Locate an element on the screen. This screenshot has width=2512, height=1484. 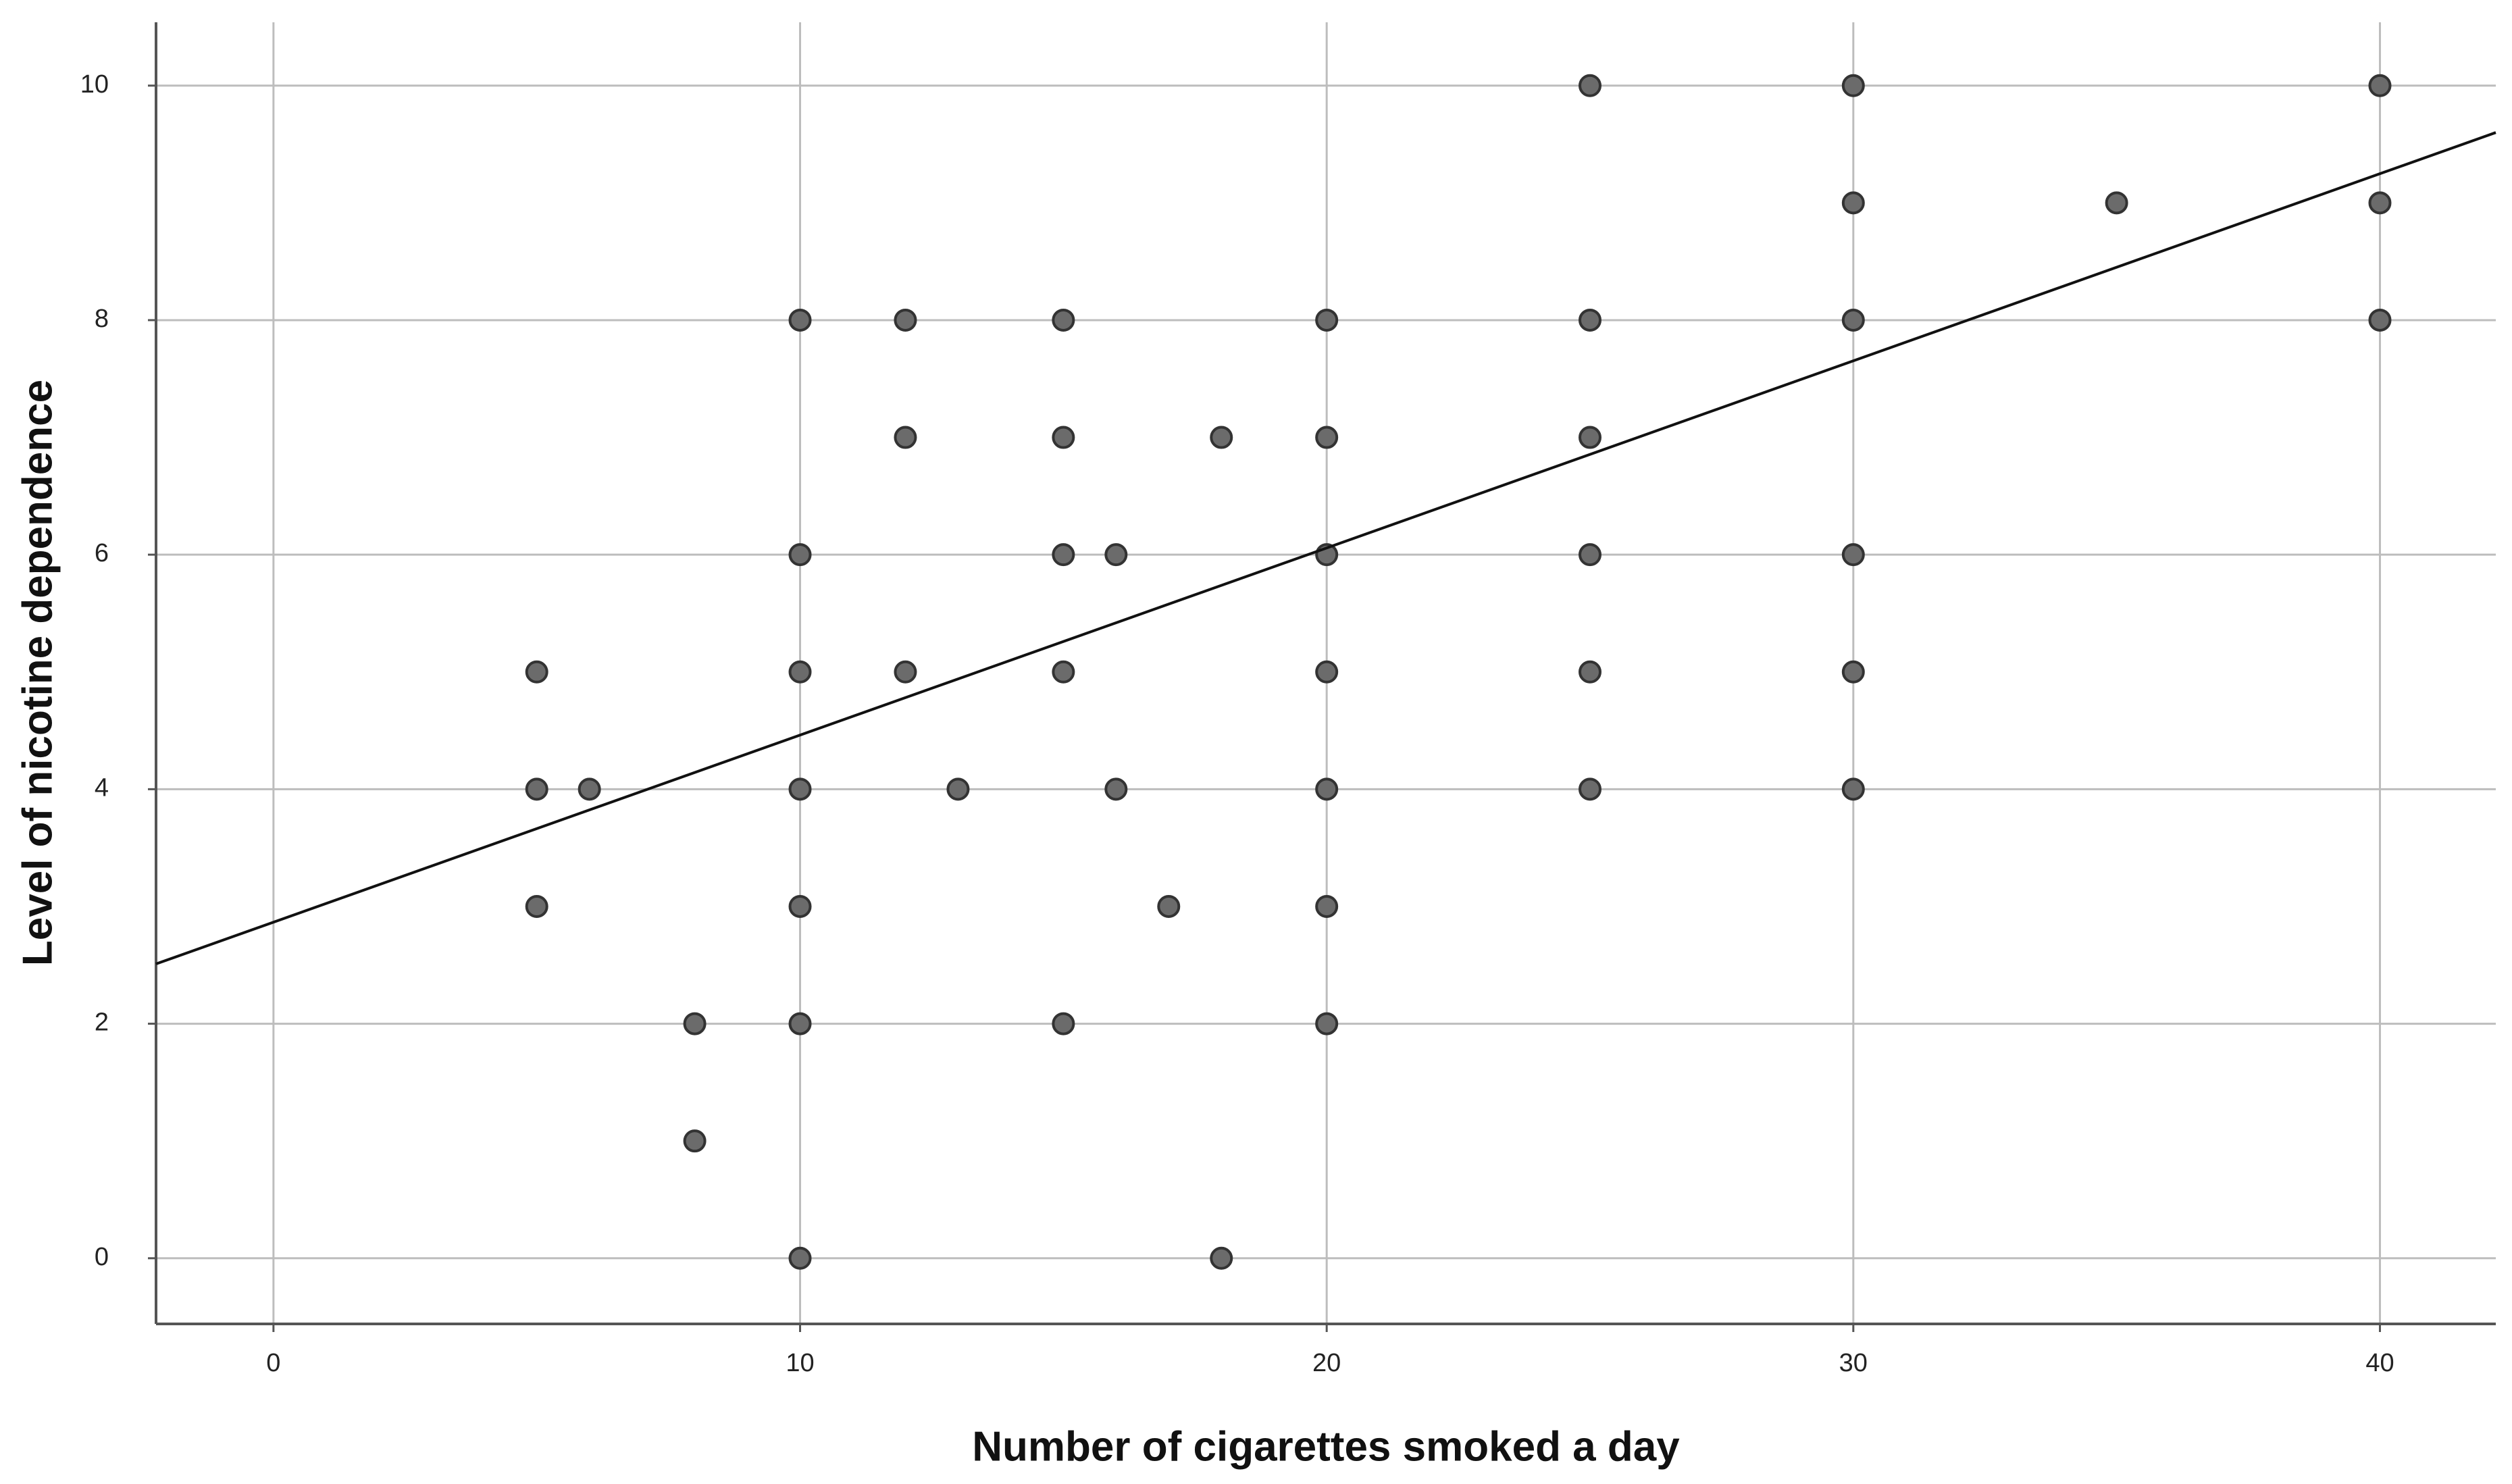
y-tick-label: 8 is located at coordinates (102, 319).